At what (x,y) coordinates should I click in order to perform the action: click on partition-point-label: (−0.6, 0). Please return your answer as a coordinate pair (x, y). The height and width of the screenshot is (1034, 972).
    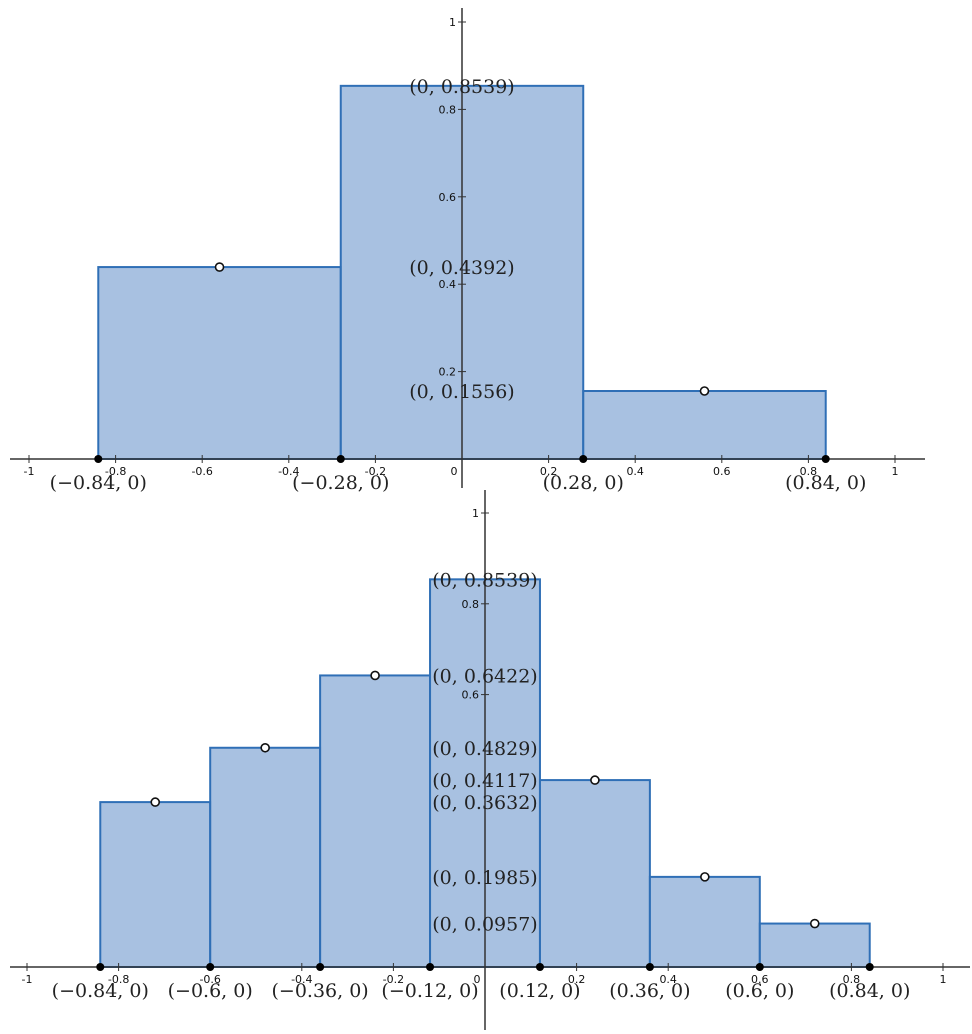
    Looking at the image, I should click on (210, 991).